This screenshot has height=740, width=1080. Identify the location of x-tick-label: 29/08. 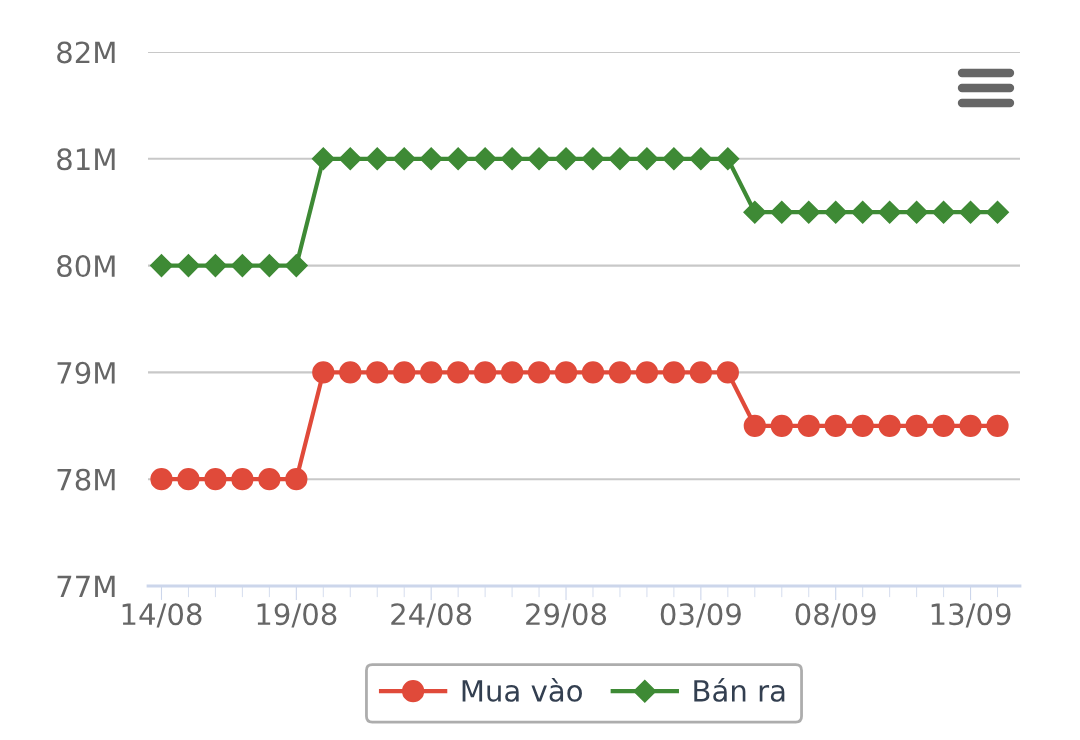
(566, 615).